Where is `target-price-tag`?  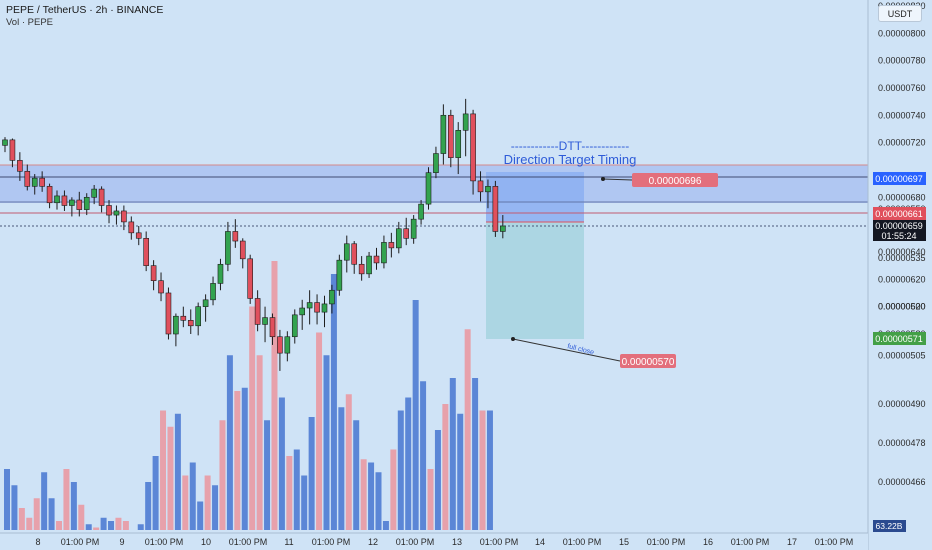
target-price-tag is located at coordinates (675, 180).